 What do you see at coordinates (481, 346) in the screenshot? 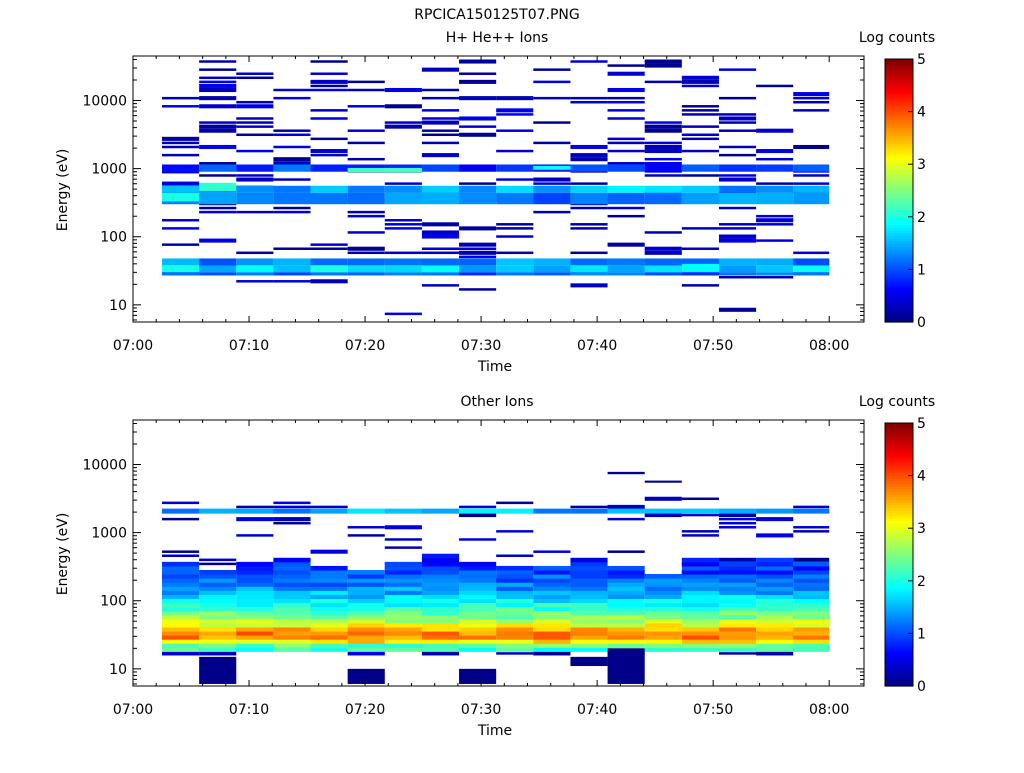
I see `x-tick-label: 07:30` at bounding box center [481, 346].